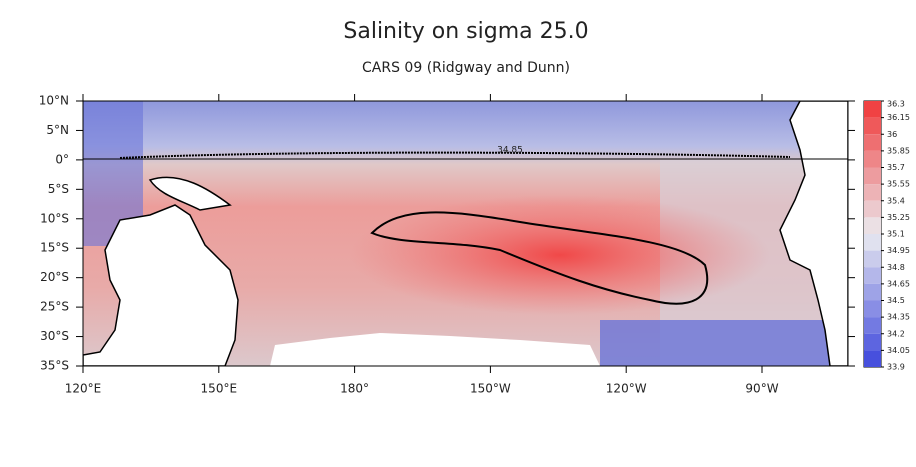 This screenshot has width=916, height=467. What do you see at coordinates (466, 68) in the screenshot?
I see `subtitle: CARS 09 (Ridgway and Dunn)` at bounding box center [466, 68].